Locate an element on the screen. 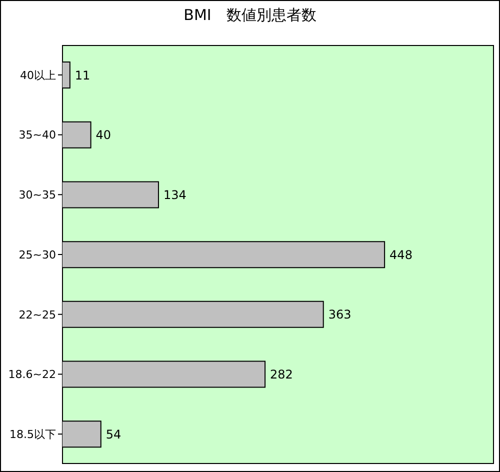 This screenshot has width=500, height=472. data-label: 54 is located at coordinates (114, 434).